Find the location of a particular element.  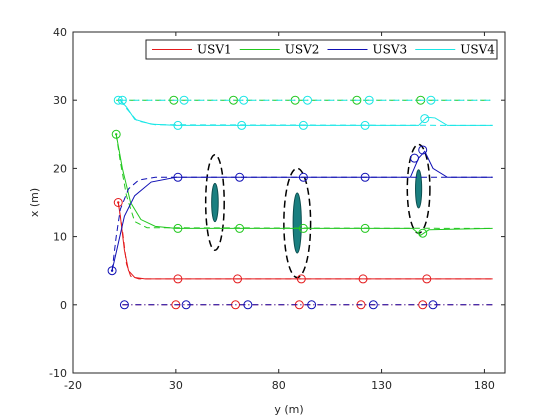

y-tick-label: 20 is located at coordinates (60, 168).